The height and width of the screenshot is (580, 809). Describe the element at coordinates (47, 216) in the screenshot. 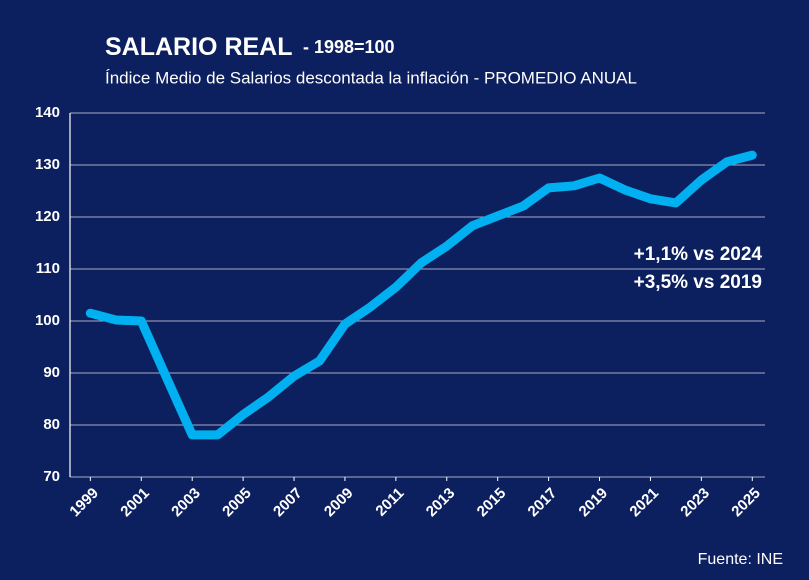

I see `y-tick-label: 120` at that location.